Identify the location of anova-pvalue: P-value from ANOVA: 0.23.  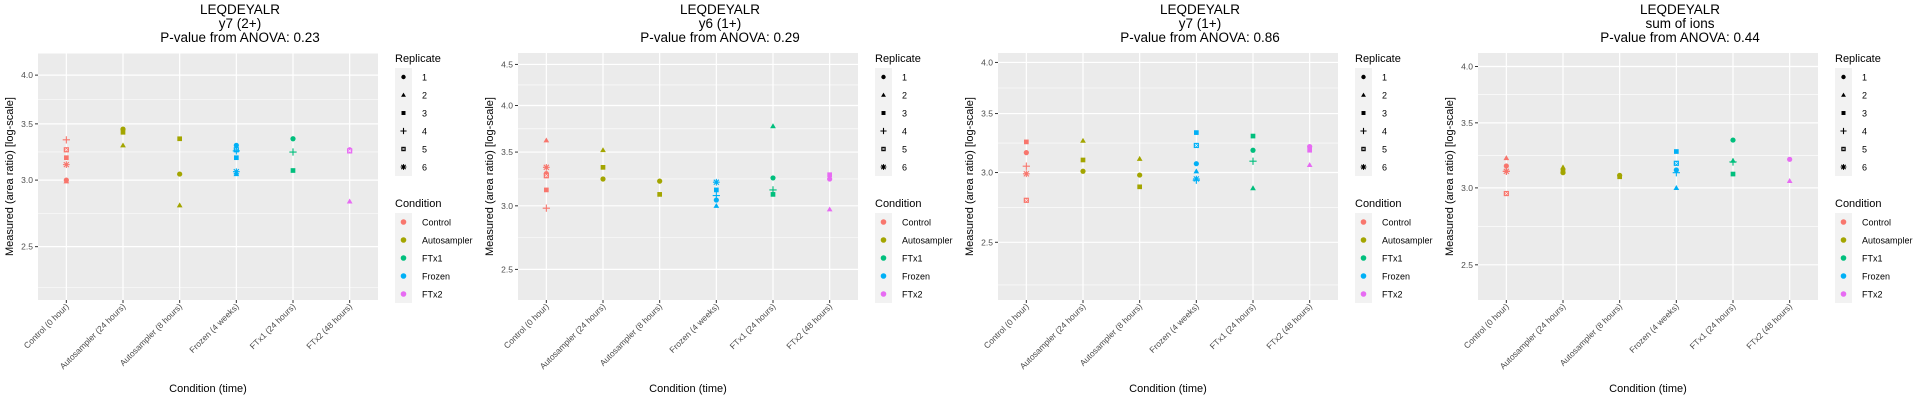
(240, 37).